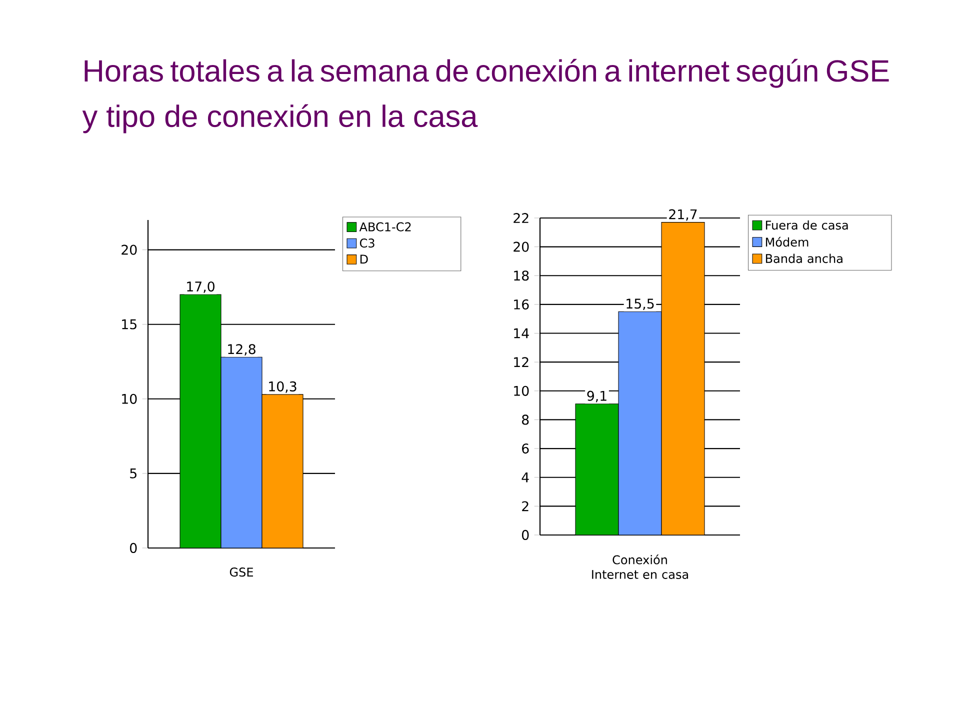  Describe the element at coordinates (683, 215) in the screenshot. I see `data-label: 21,7` at that location.